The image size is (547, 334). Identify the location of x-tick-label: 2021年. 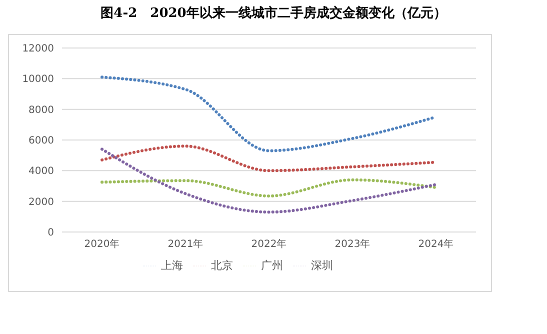
(186, 244).